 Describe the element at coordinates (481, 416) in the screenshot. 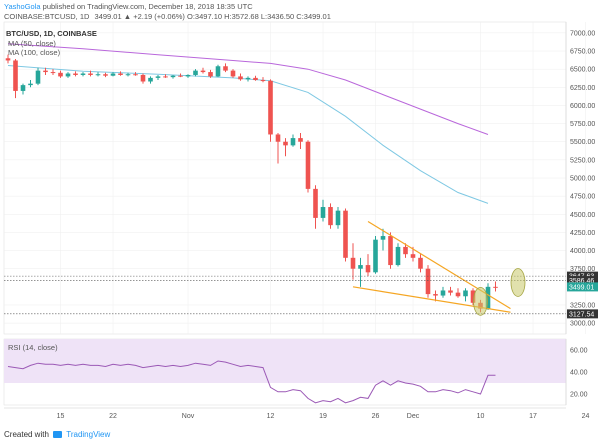

I see `time-tick-label: 10` at that location.